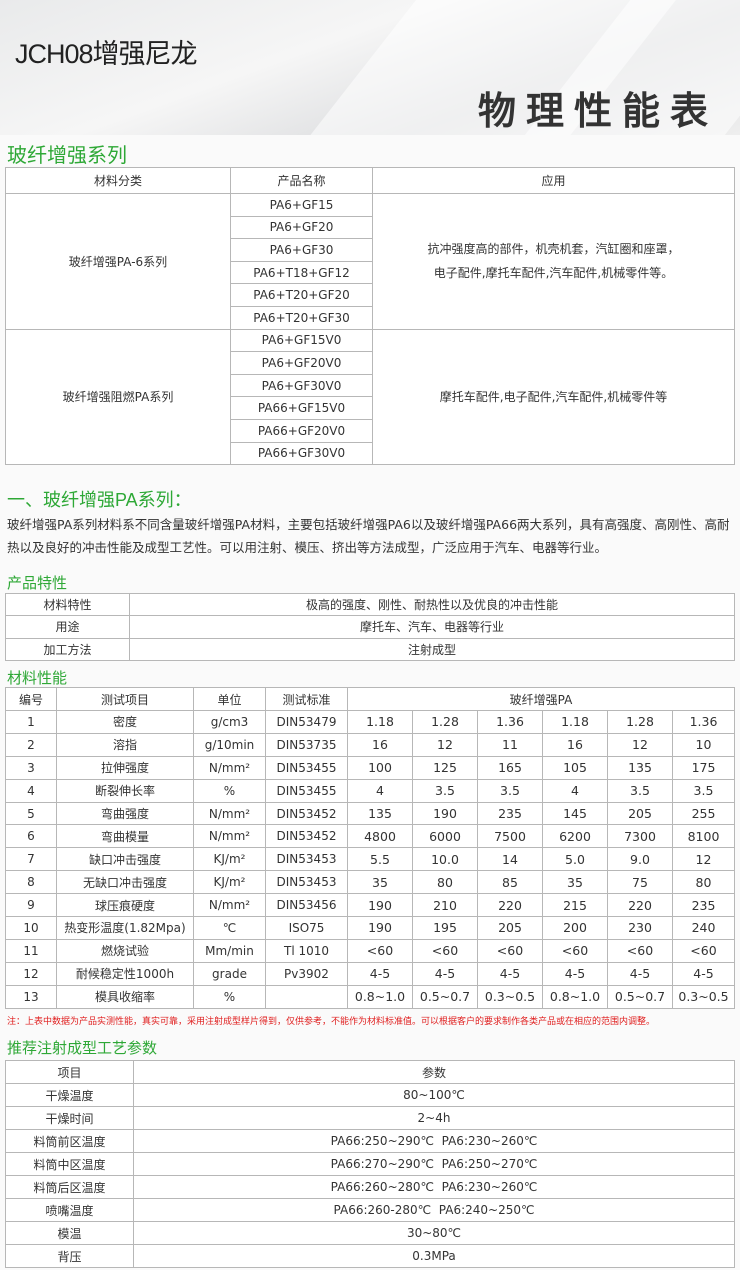  What do you see at coordinates (125, 882) in the screenshot?
I see `test-item: 无缺口冲击强度` at bounding box center [125, 882].